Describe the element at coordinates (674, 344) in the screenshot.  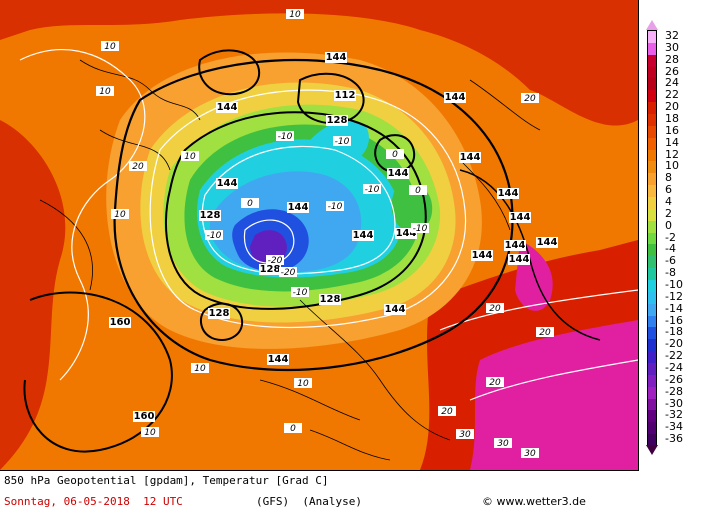
I see `legend-label: -20` at that location.